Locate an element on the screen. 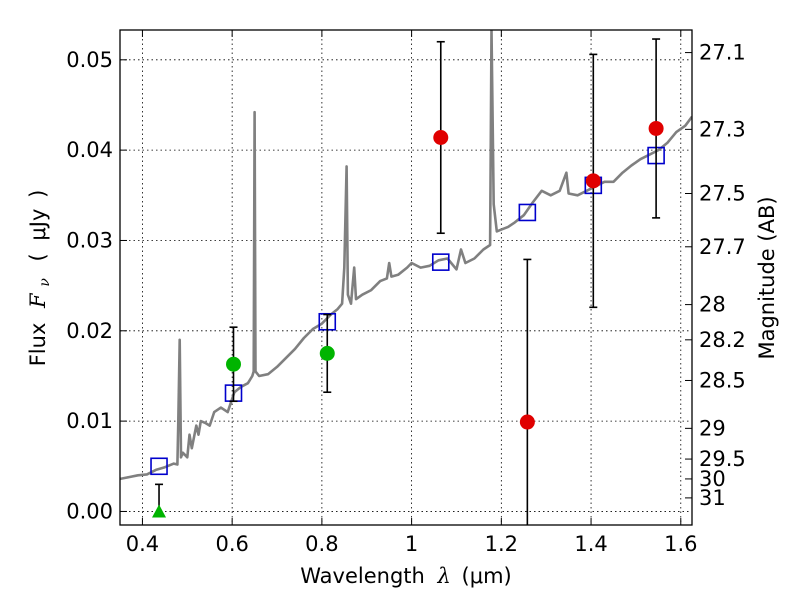  y2-tick-label: 27.3 is located at coordinates (722, 129).